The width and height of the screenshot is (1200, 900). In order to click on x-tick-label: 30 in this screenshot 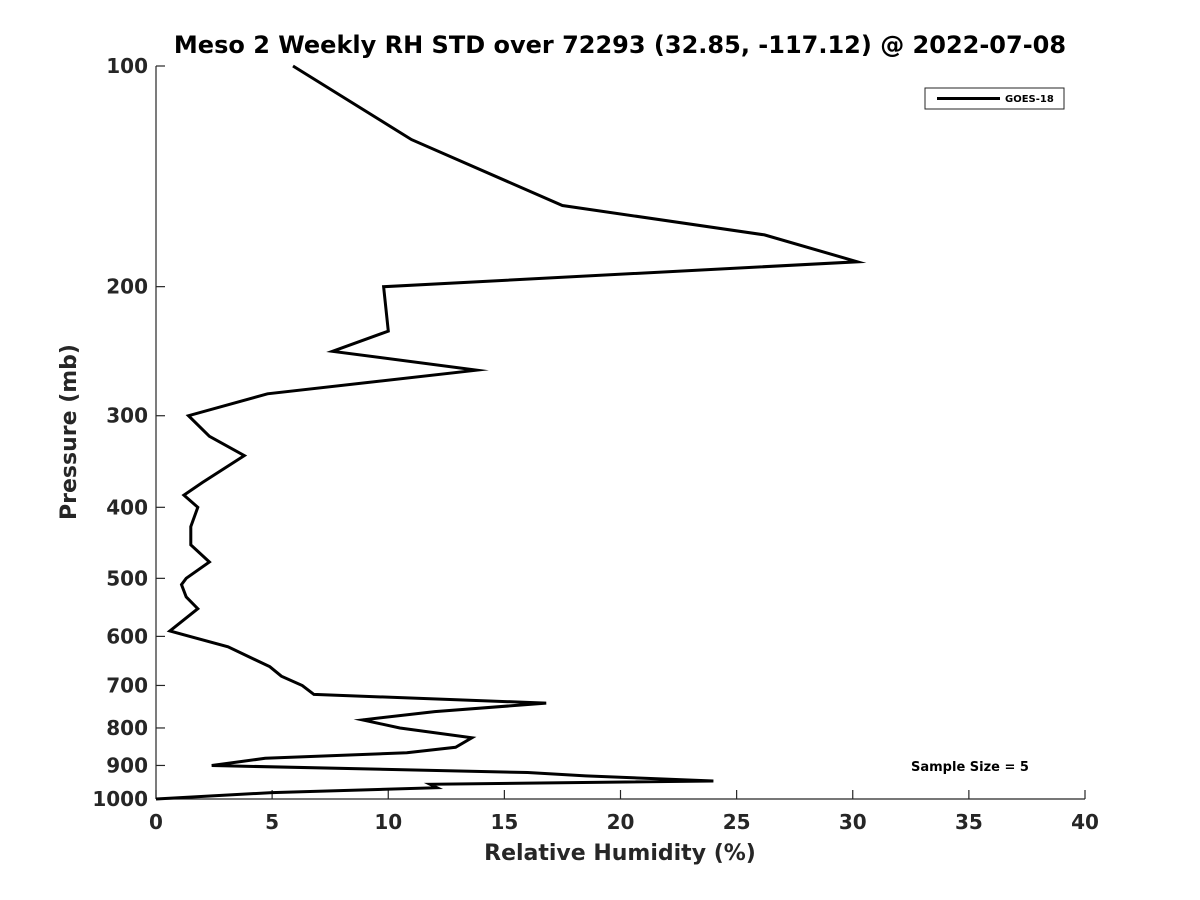, I will do `click(853, 822)`.